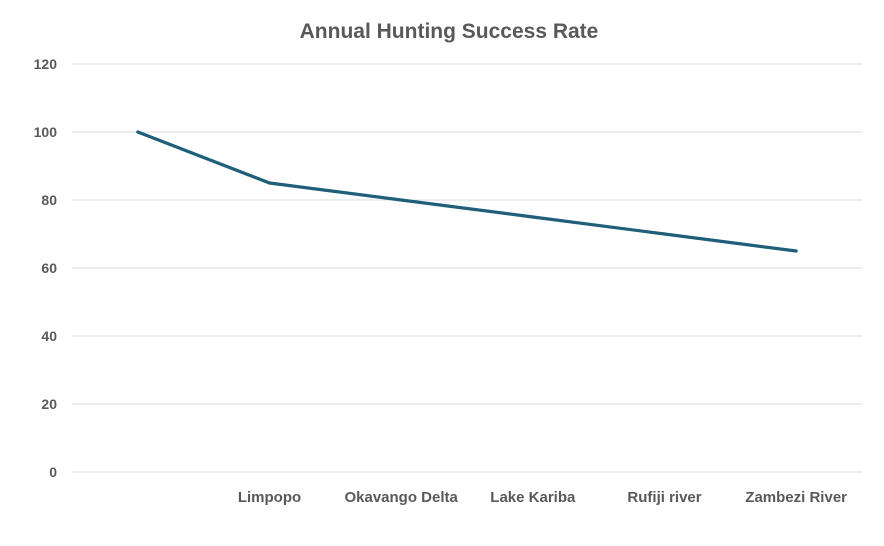  Describe the element at coordinates (449, 31) in the screenshot. I see `chart-title: Annual Hunting Success Rate` at that location.